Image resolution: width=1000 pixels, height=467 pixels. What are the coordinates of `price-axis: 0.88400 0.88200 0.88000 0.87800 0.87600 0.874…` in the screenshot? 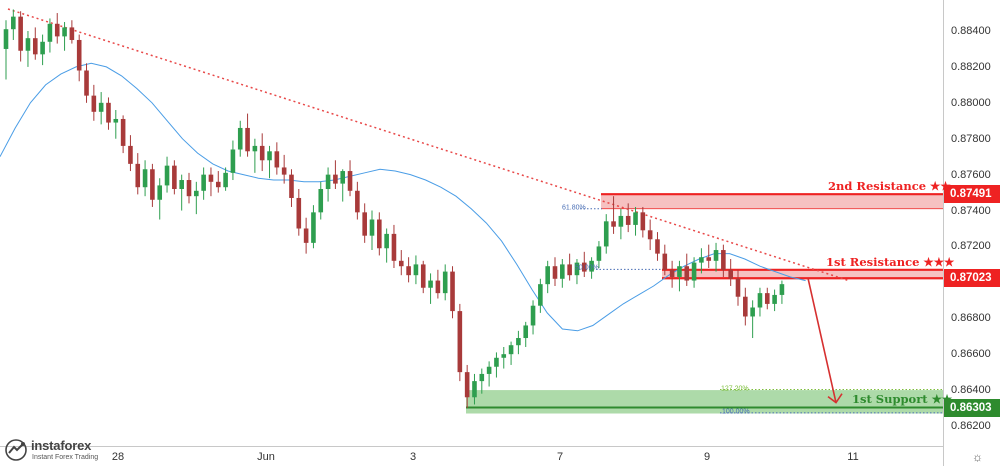 It's located at (971, 233).